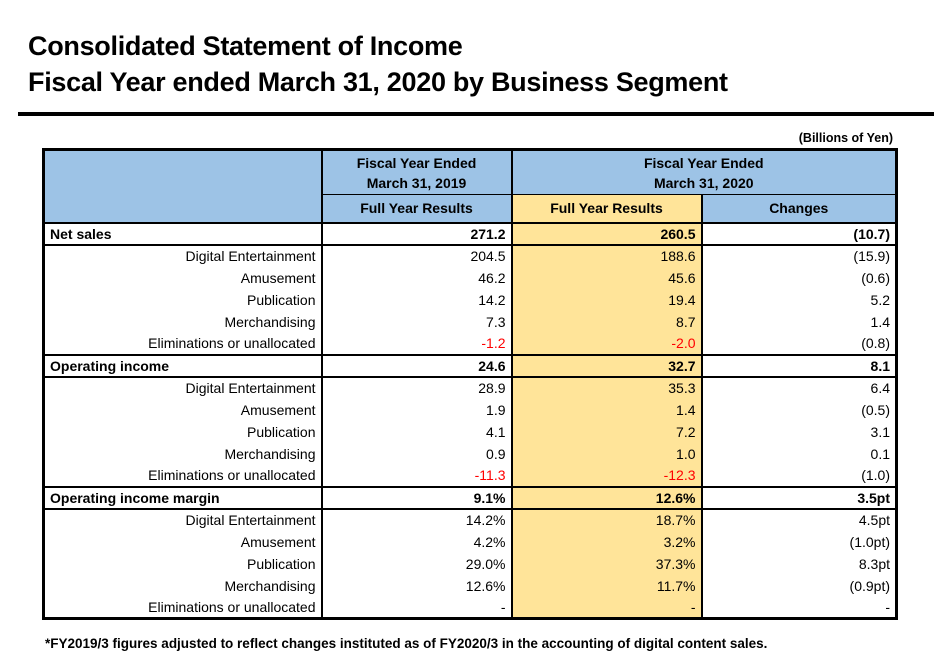 The width and height of the screenshot is (950, 670). Describe the element at coordinates (799, 475) in the screenshot. I see `changes-value: (1.0)` at that location.